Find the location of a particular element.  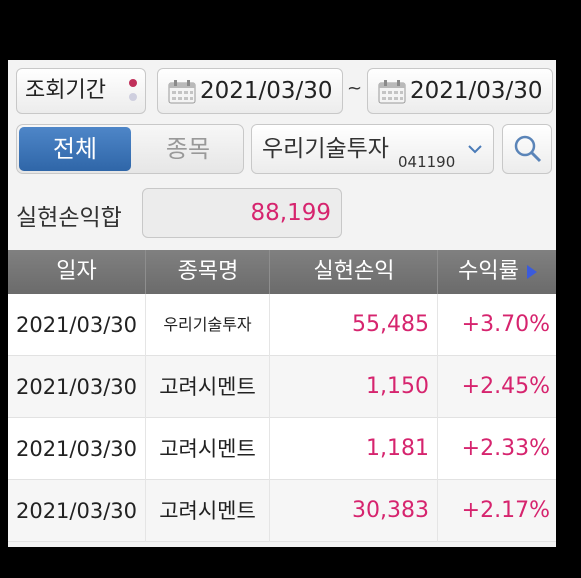

scope-segmented-control: 전체 종목 is located at coordinates (130, 149).